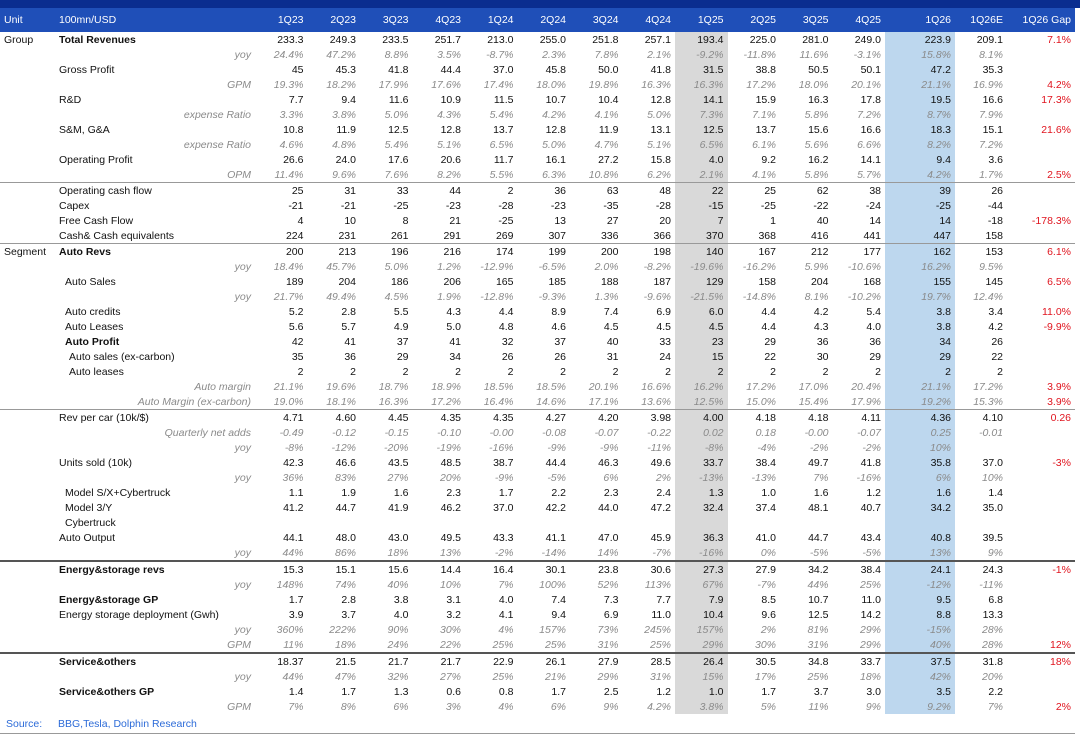 This screenshot has width=1080, height=739. What do you see at coordinates (501, 174) in the screenshot?
I see `value-cell: 5.5%` at bounding box center [501, 174].